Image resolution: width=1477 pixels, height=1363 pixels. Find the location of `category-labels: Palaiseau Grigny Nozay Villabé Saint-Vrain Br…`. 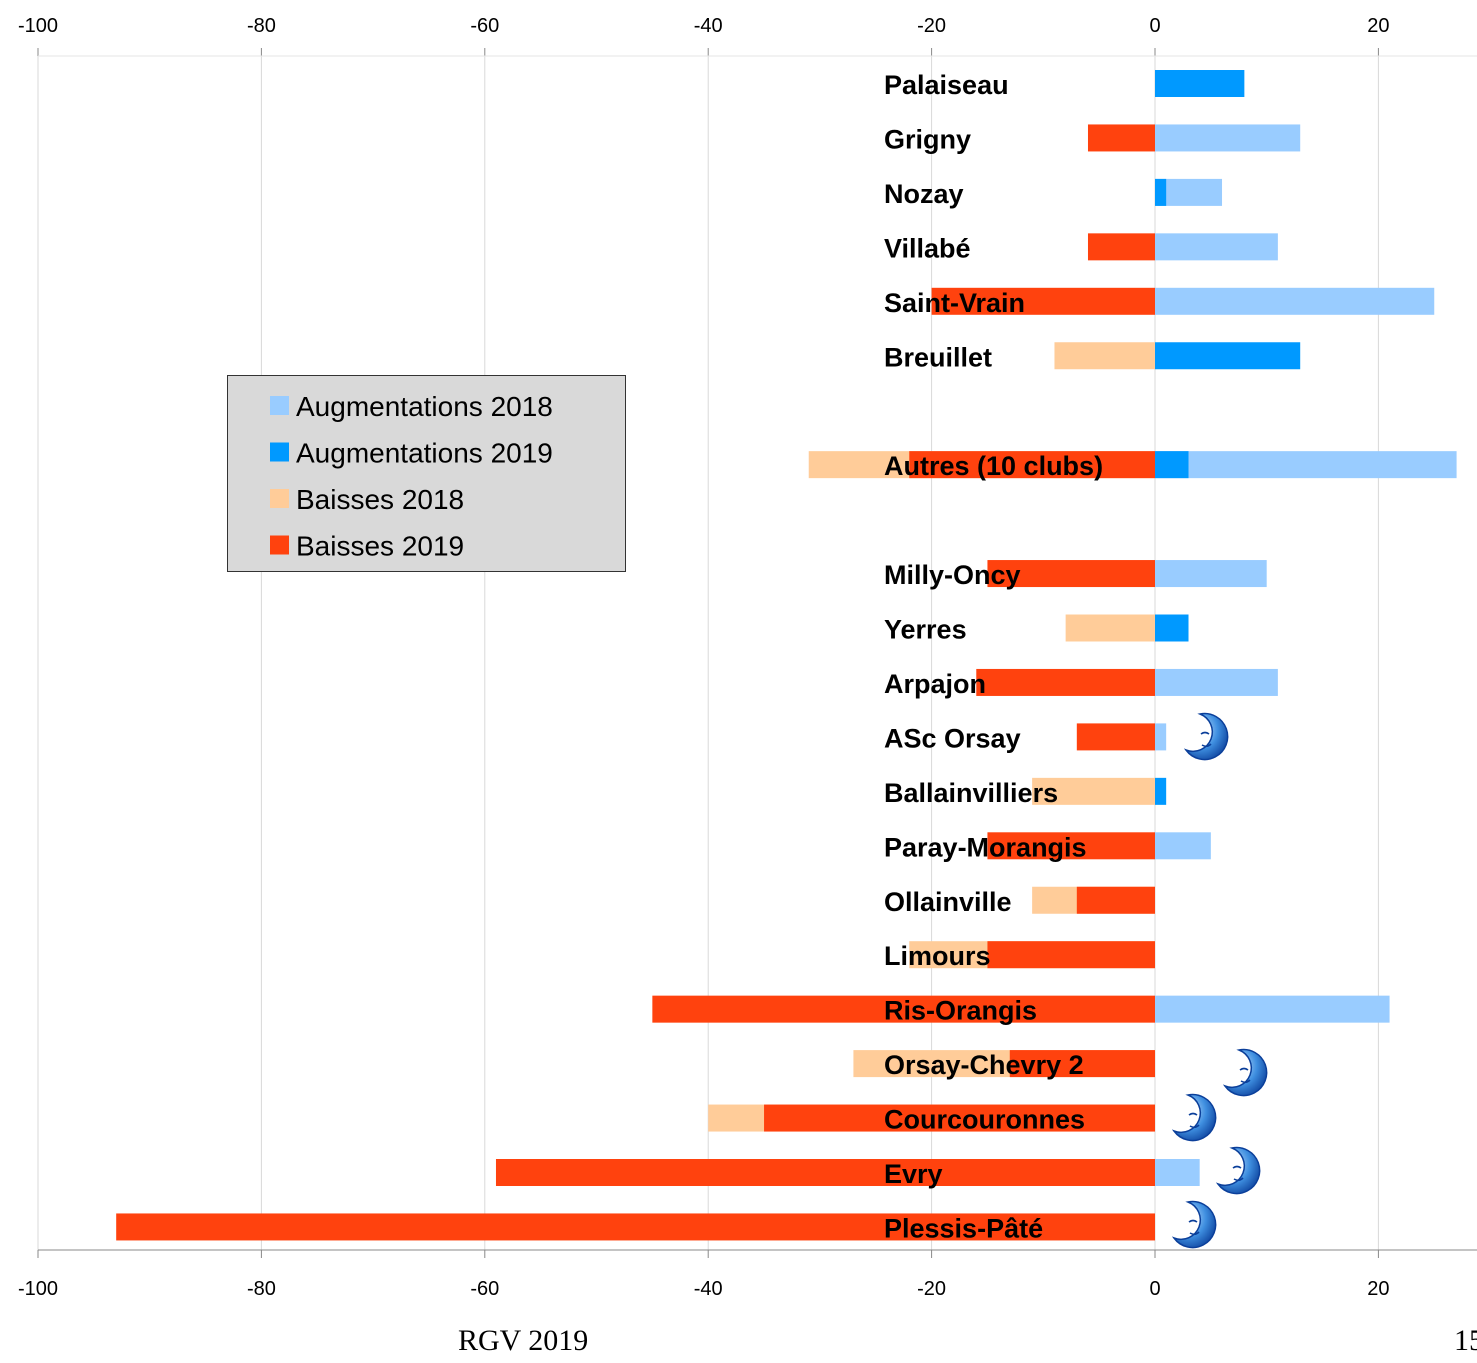

category-labels: Palaiseau Grigny Nozay Villabé Saint-Vrain Br… is located at coordinates (993, 656).